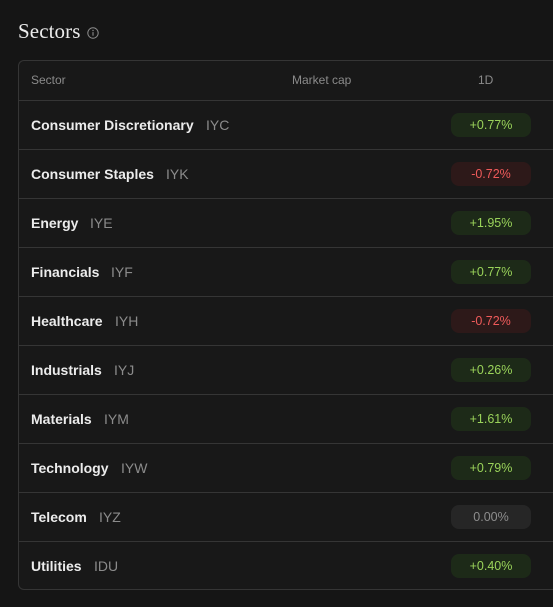 This screenshot has height=607, width=553. Describe the element at coordinates (49, 30) in the screenshot. I see `page-title: Sectors` at that location.